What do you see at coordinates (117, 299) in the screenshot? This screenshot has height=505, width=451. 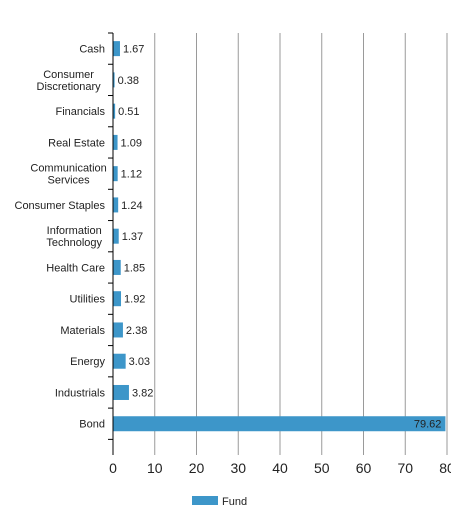 I see `bar-utilities` at bounding box center [117, 299].